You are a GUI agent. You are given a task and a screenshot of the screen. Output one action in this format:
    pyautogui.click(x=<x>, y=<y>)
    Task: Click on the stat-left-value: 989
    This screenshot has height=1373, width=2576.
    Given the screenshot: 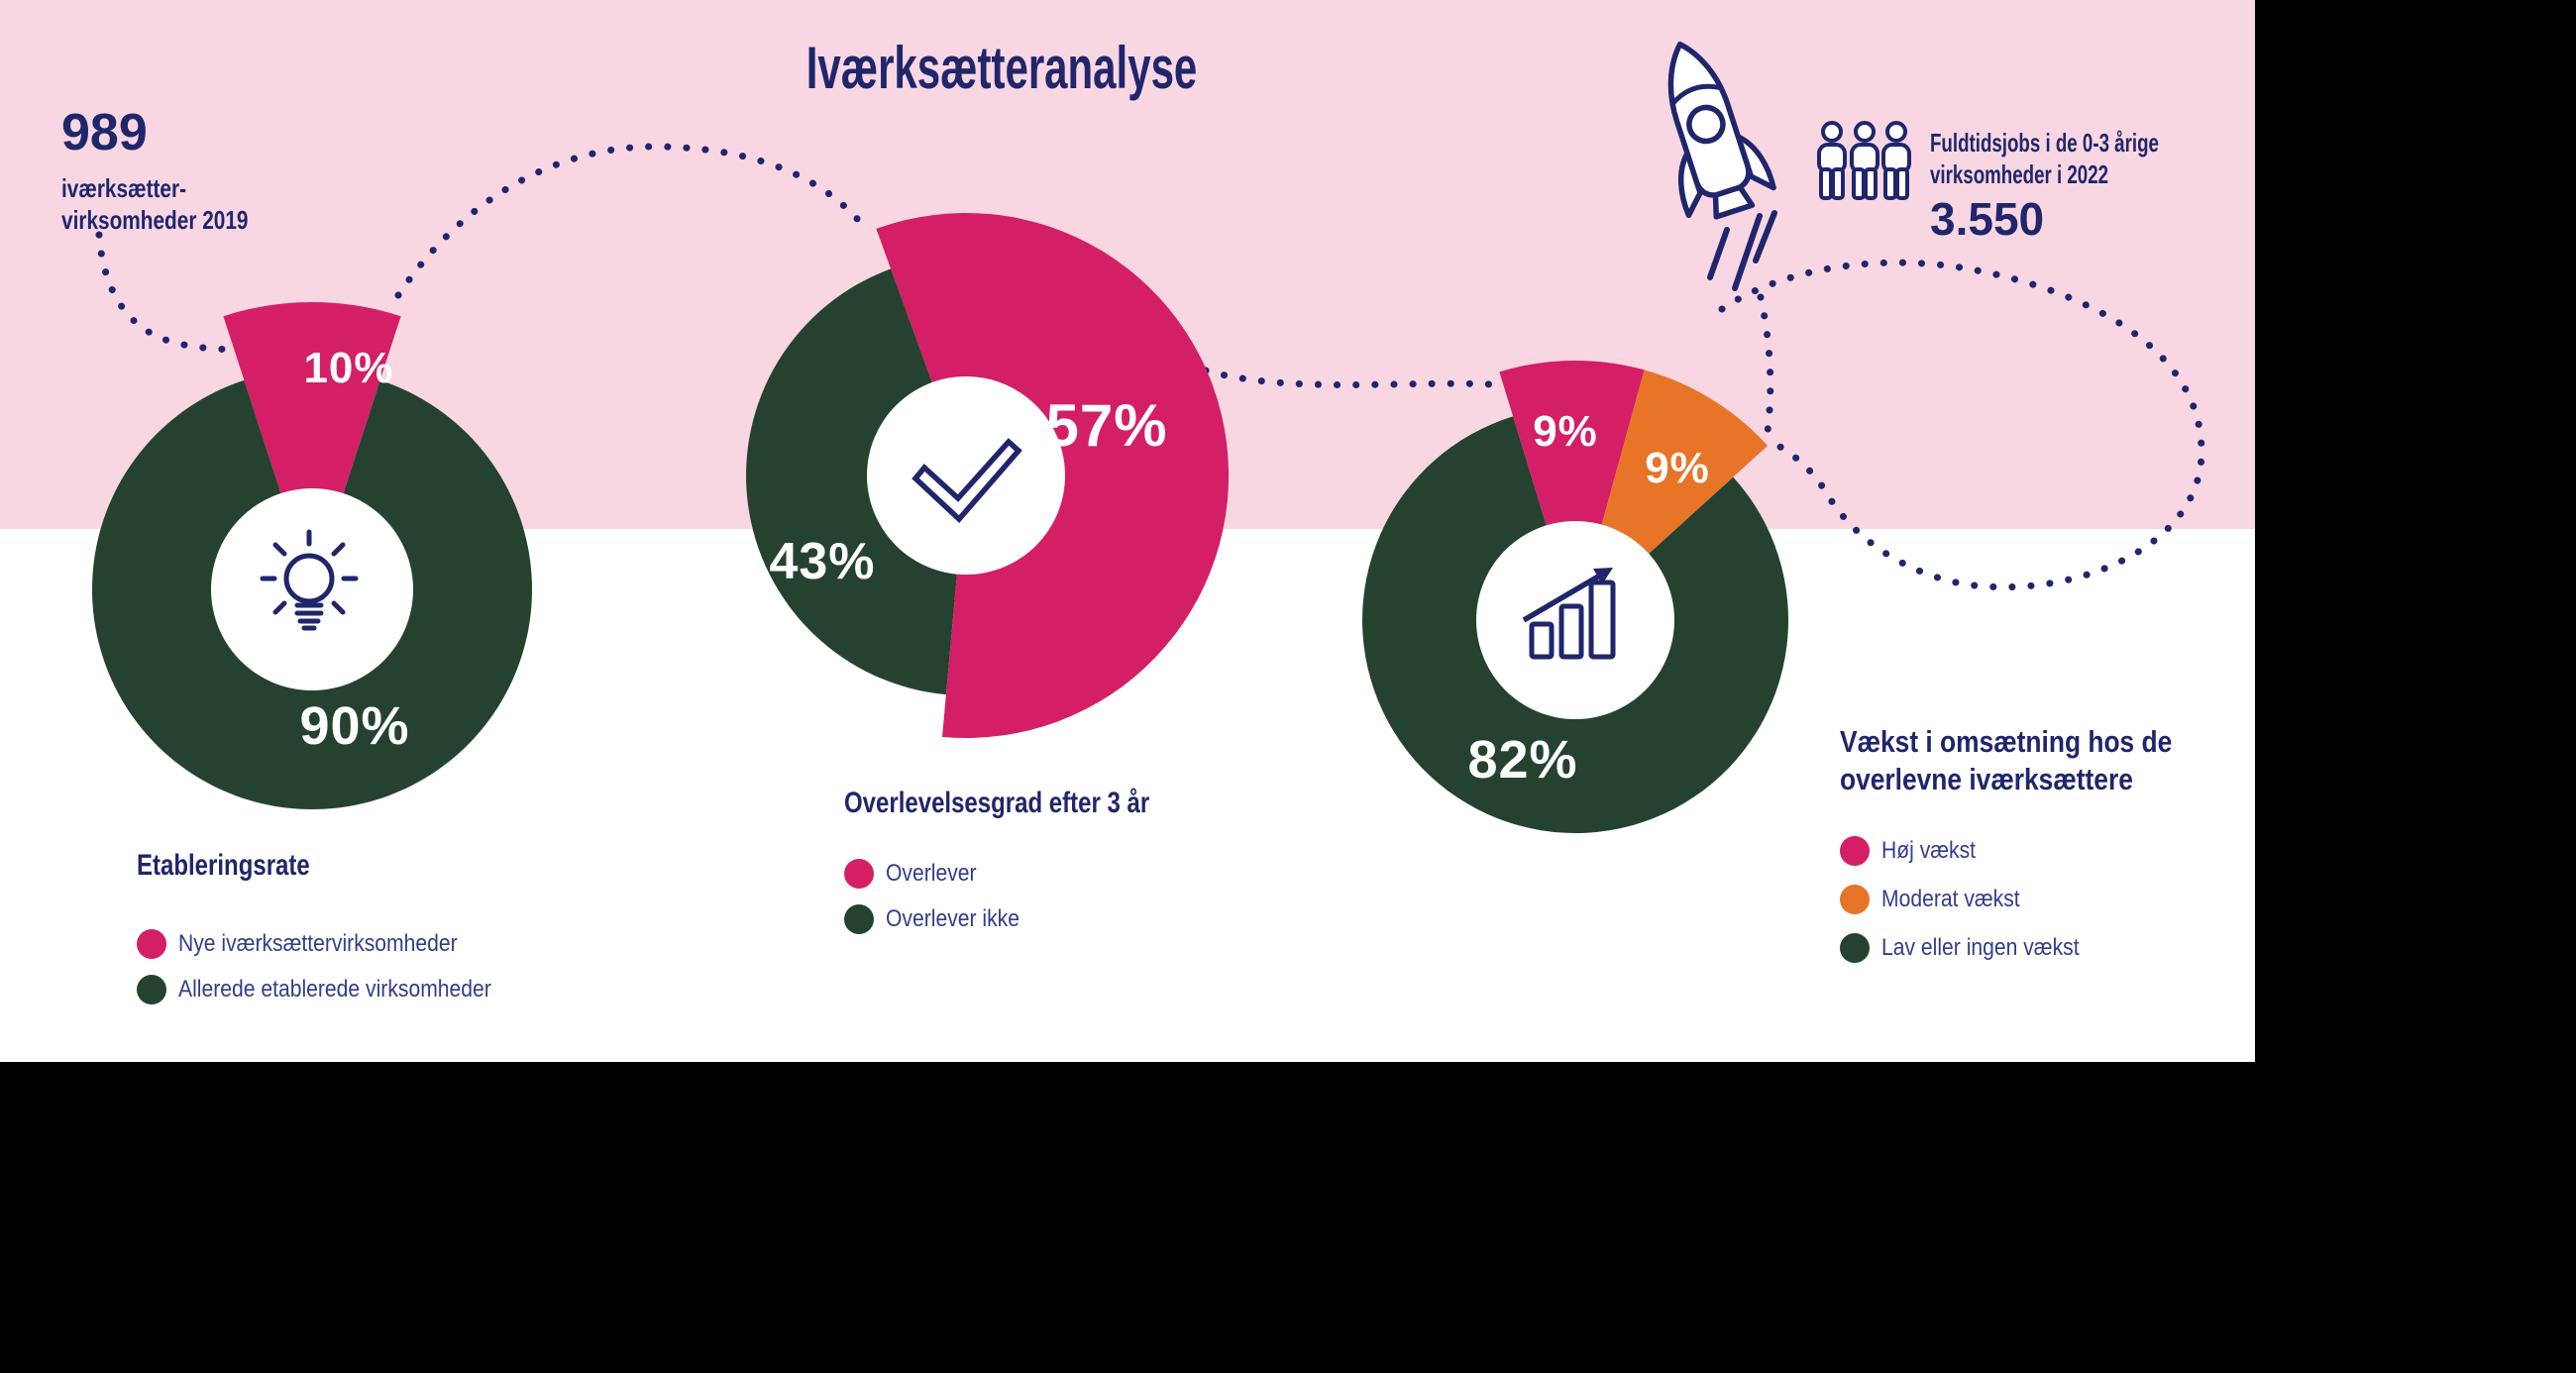 What is the action you would take?
    pyautogui.click(x=104, y=132)
    